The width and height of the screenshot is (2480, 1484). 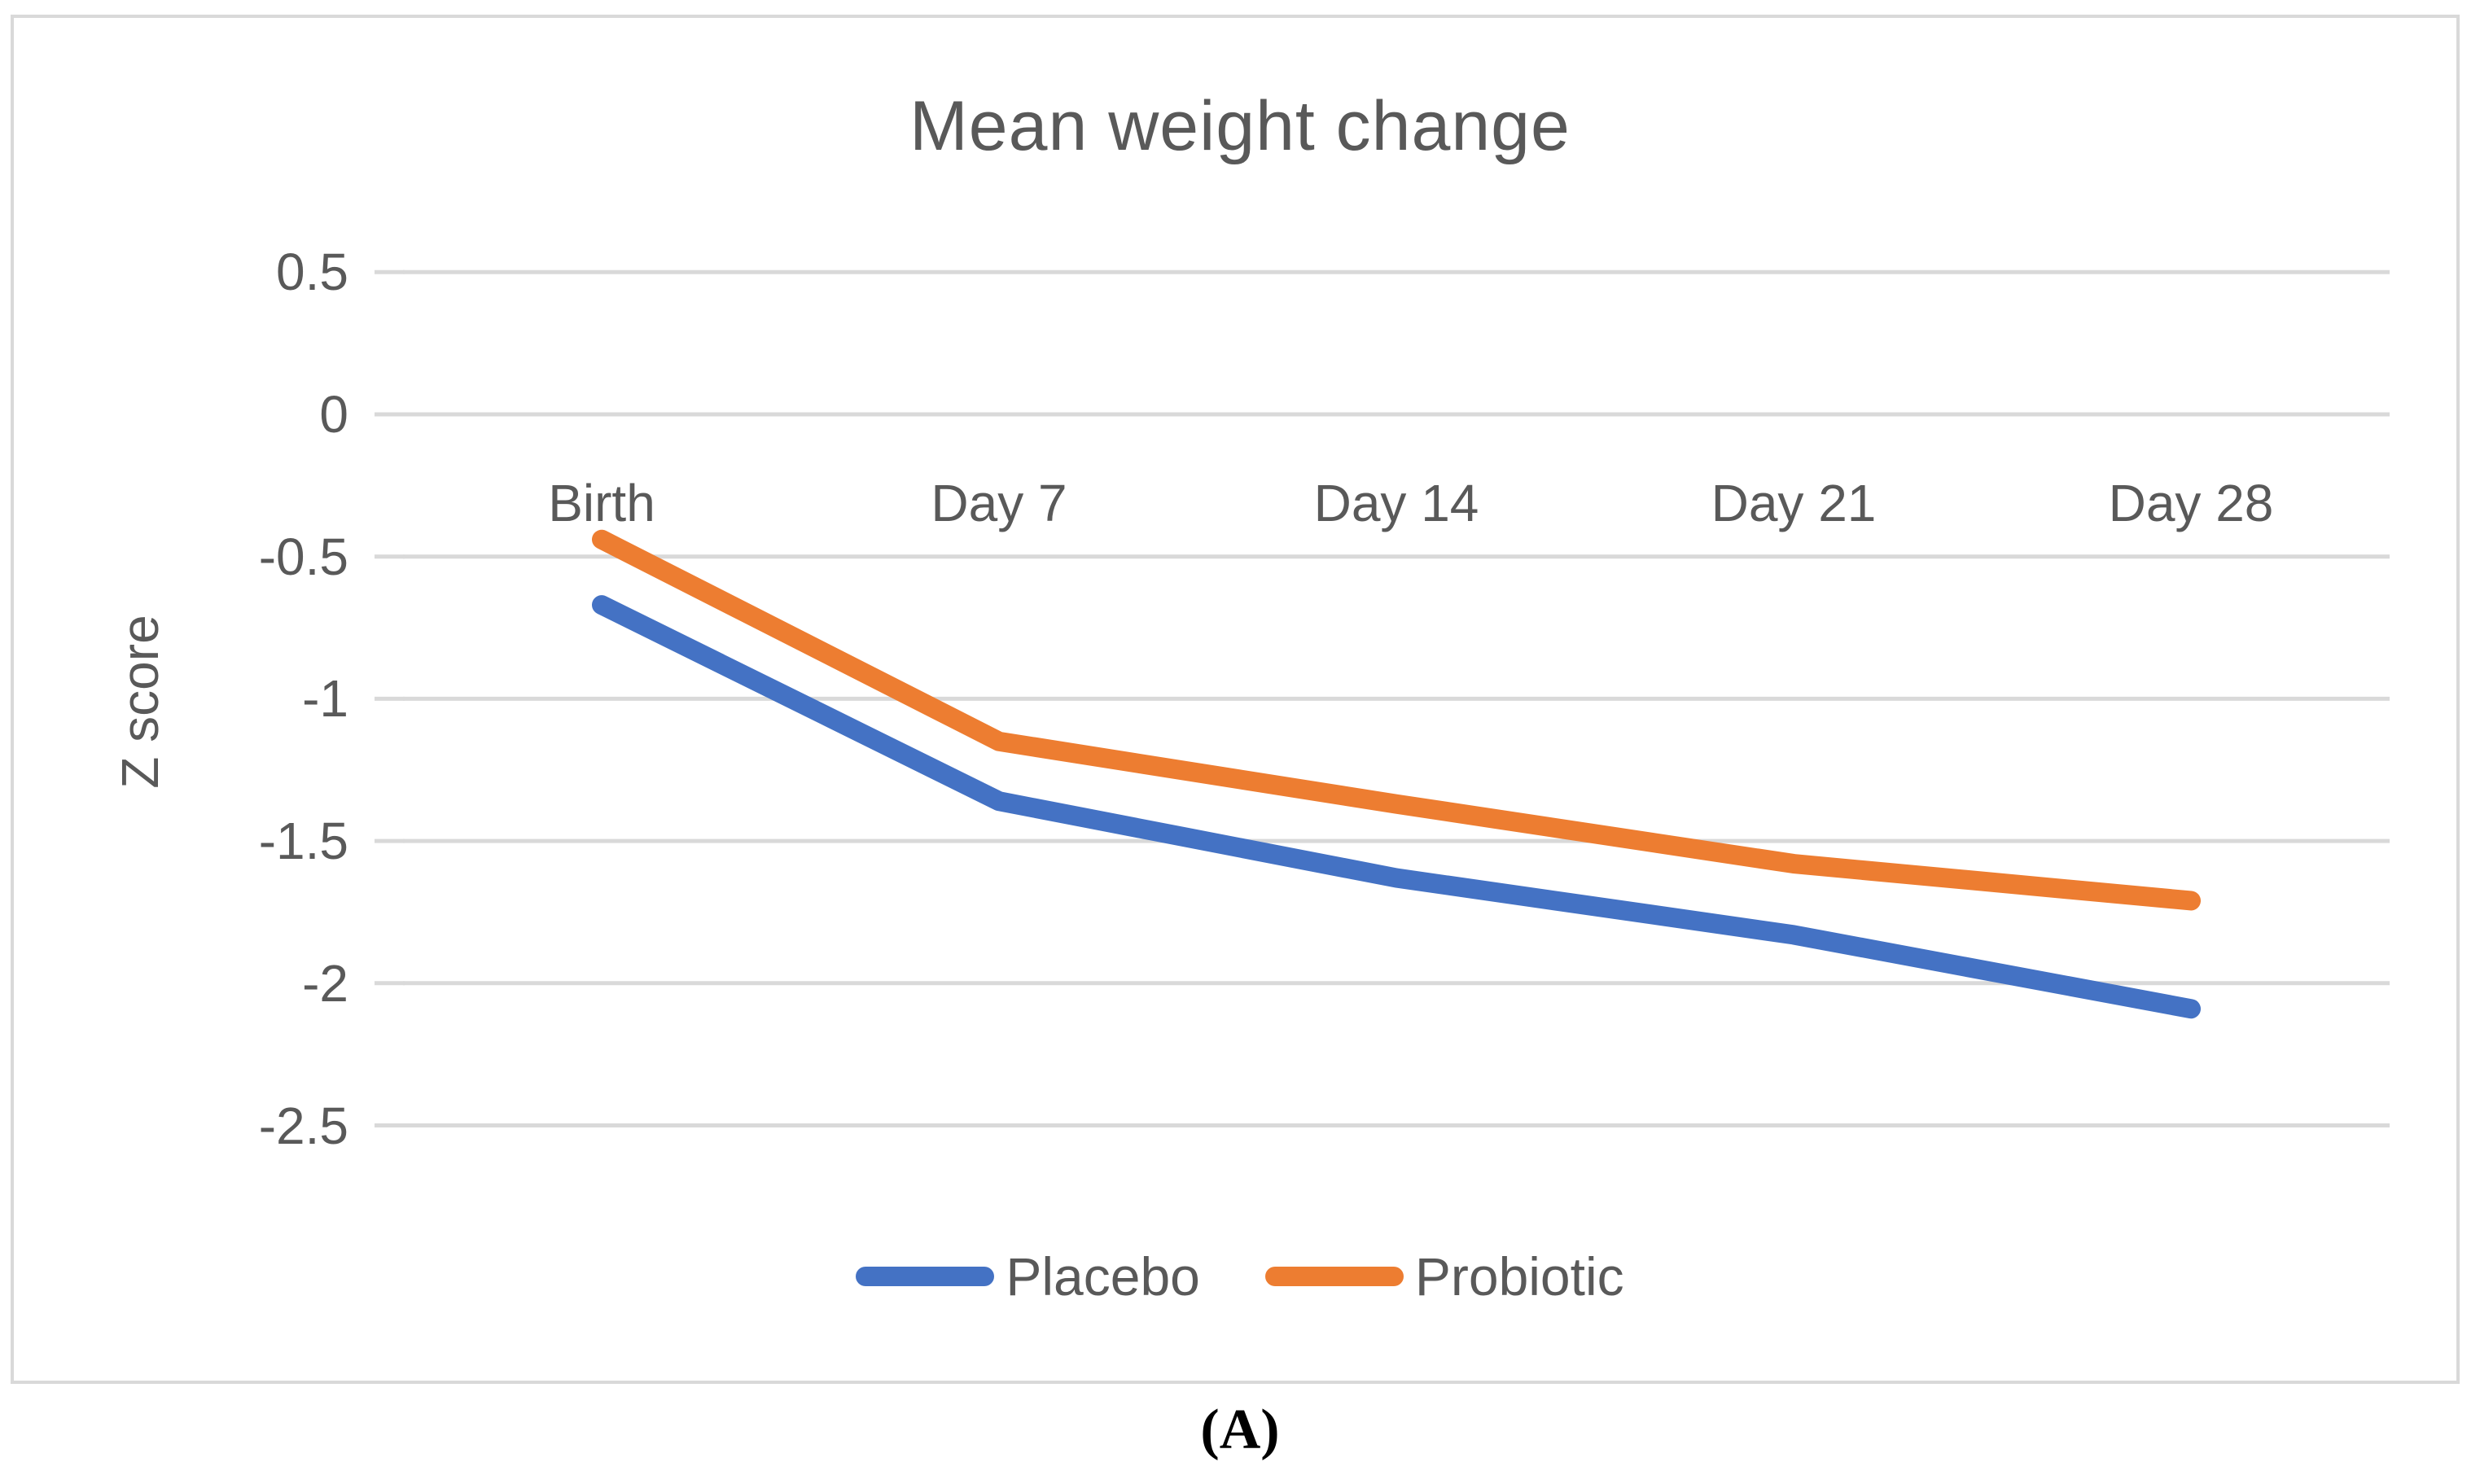 What do you see at coordinates (1334, 1276) in the screenshot?
I see `legend-swatch-probiotic` at bounding box center [1334, 1276].